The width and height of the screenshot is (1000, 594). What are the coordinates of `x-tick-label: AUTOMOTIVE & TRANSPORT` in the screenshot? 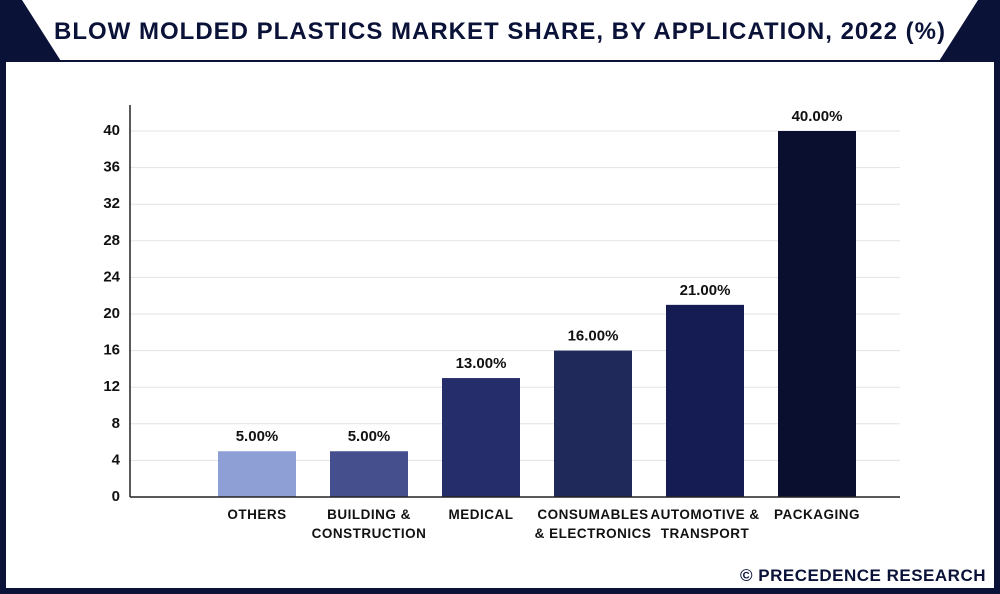 It's located at (705, 524).